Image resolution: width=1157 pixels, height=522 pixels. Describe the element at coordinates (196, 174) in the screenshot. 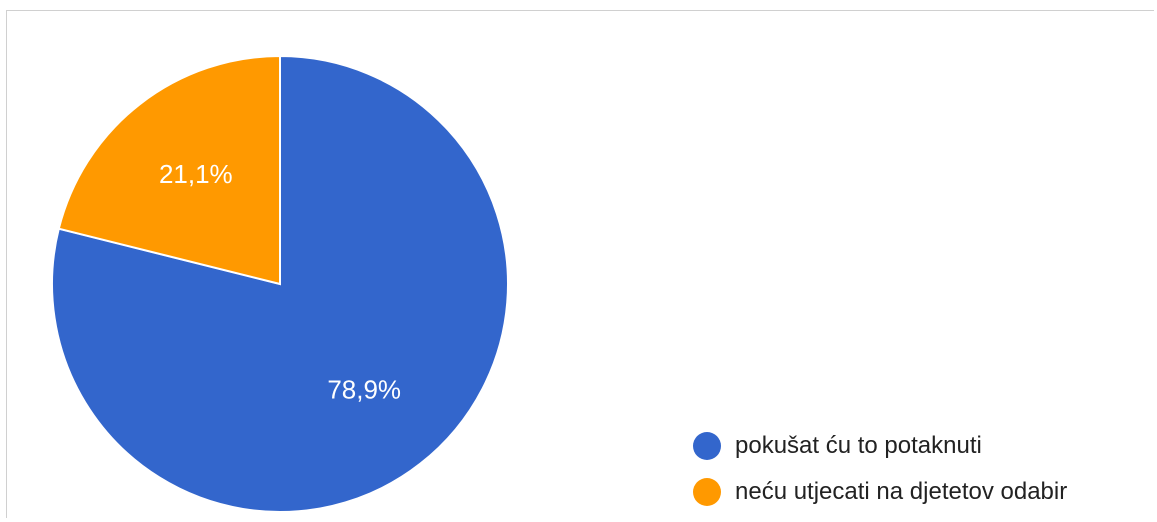

I see `pie-slice-label-1: 21,1%` at that location.